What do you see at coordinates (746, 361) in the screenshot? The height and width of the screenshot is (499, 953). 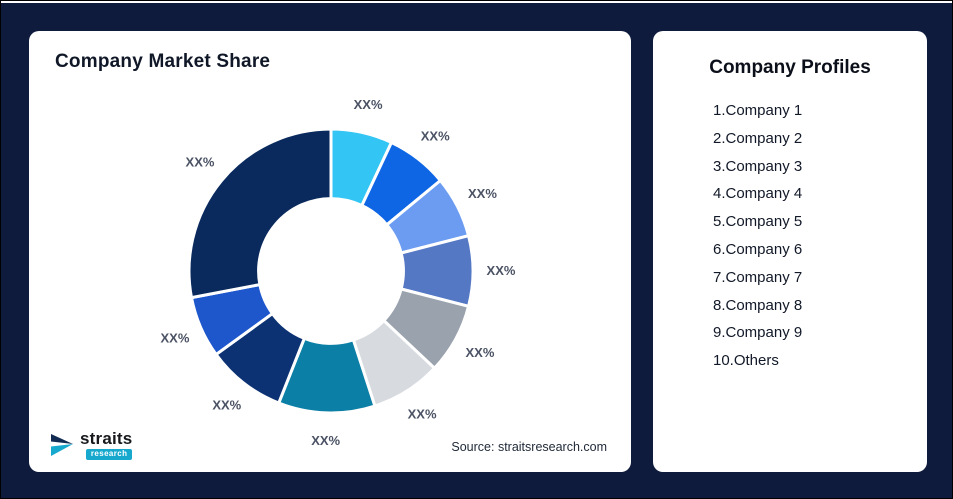 I see `list-item: 10.Others` at bounding box center [746, 361].